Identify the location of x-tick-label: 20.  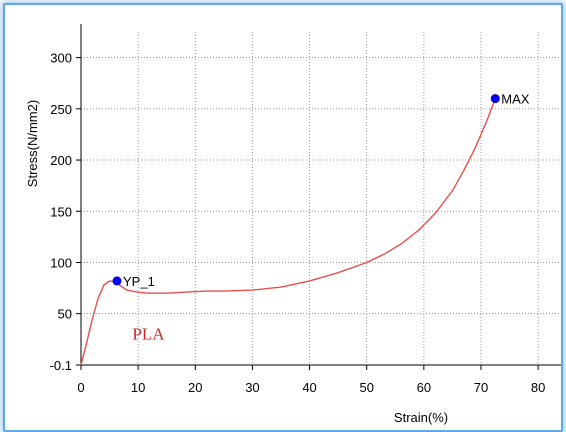
(195, 387).